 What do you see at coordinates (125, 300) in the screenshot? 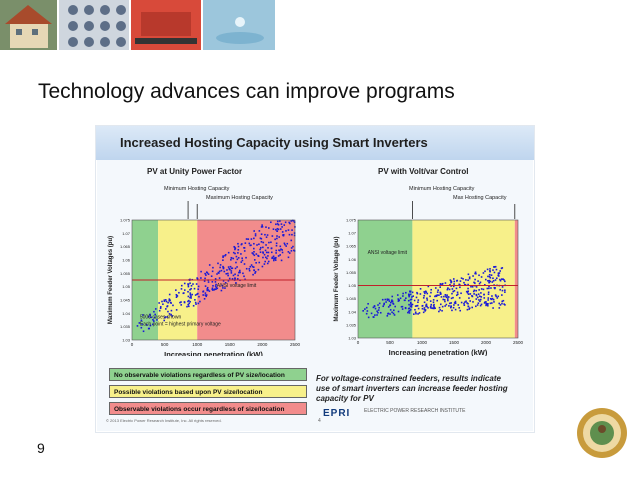
I see `y-tick-label: 1.045` at bounding box center [125, 300].